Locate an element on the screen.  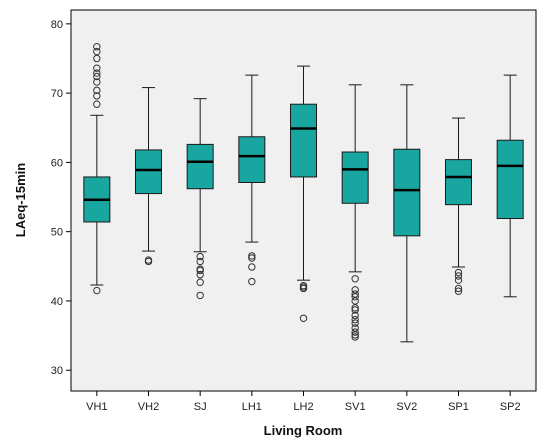
box-vh2 is located at coordinates (148, 176).